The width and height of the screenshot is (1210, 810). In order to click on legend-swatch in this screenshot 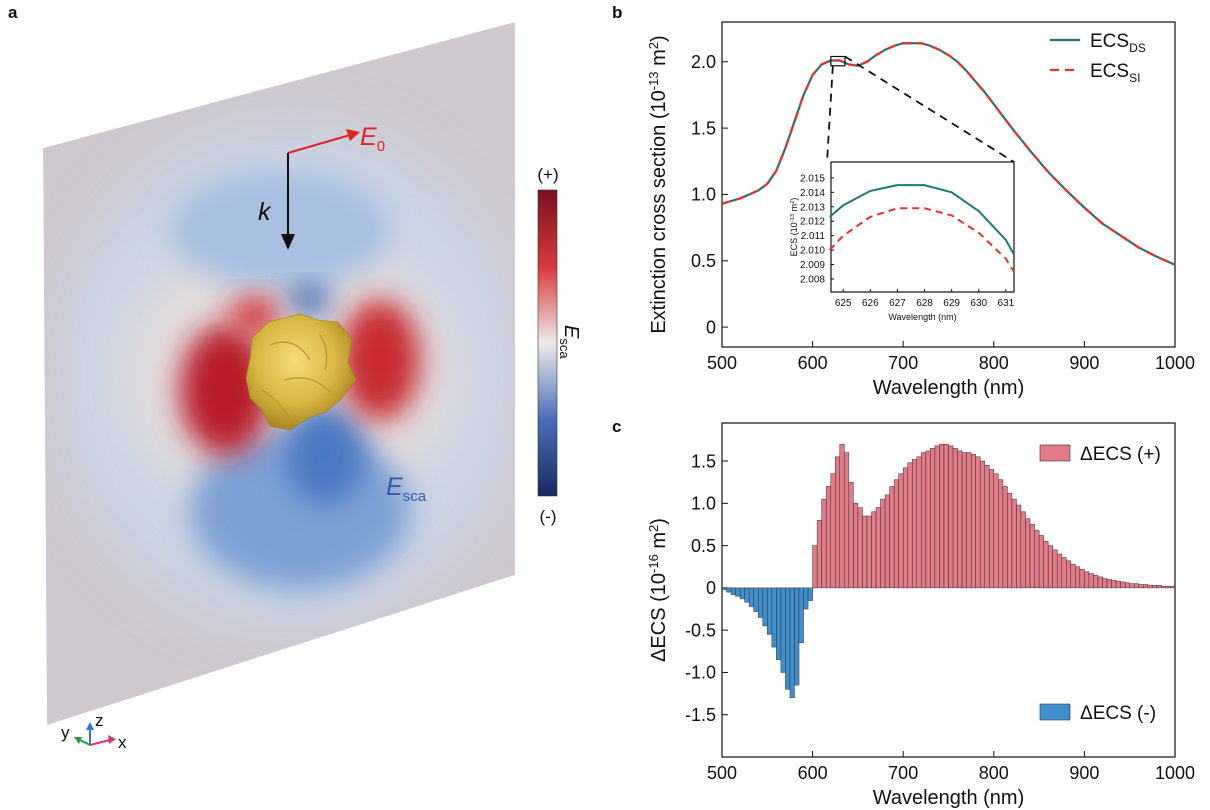, I will do `click(1055, 453)`.